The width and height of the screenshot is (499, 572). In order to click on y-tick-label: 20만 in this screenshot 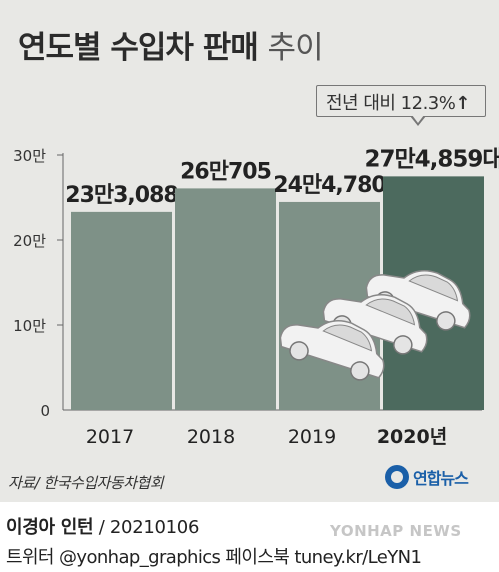, I will do `click(29, 241)`.